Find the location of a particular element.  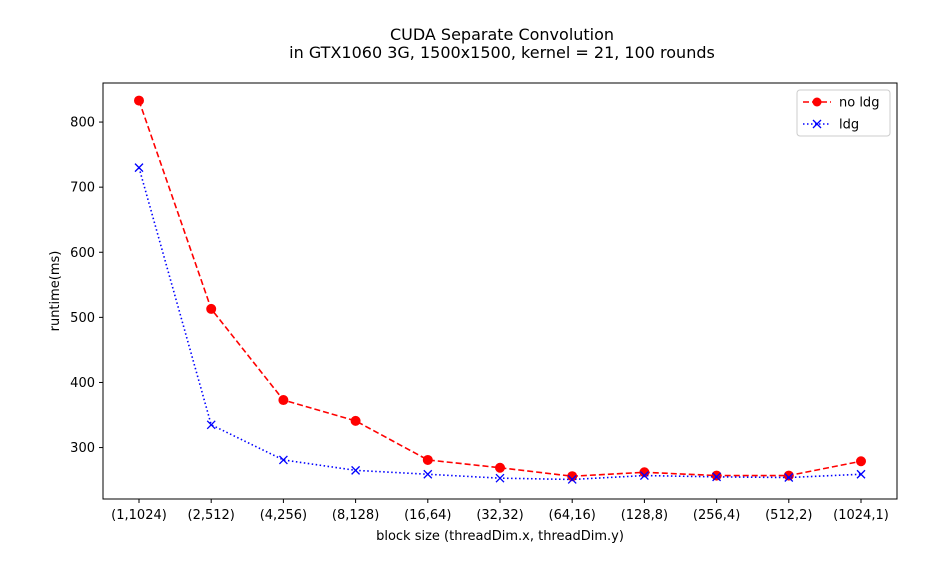

legend-label-1: ldg is located at coordinates (849, 125).